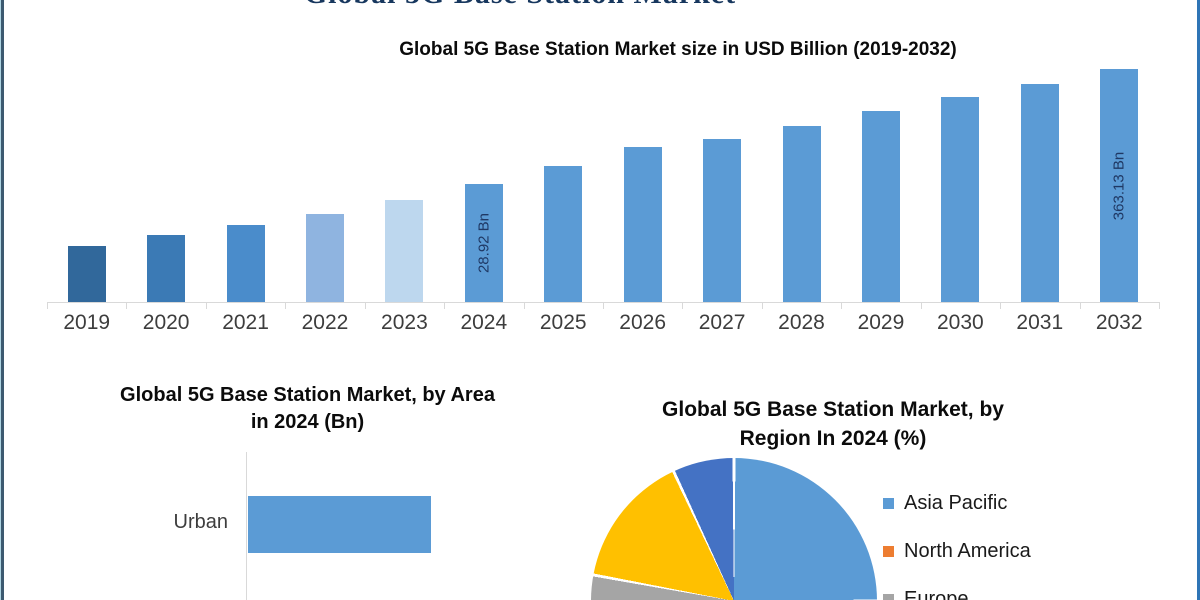  Describe the element at coordinates (967, 550) in the screenshot. I see `legend-label: North America` at that location.